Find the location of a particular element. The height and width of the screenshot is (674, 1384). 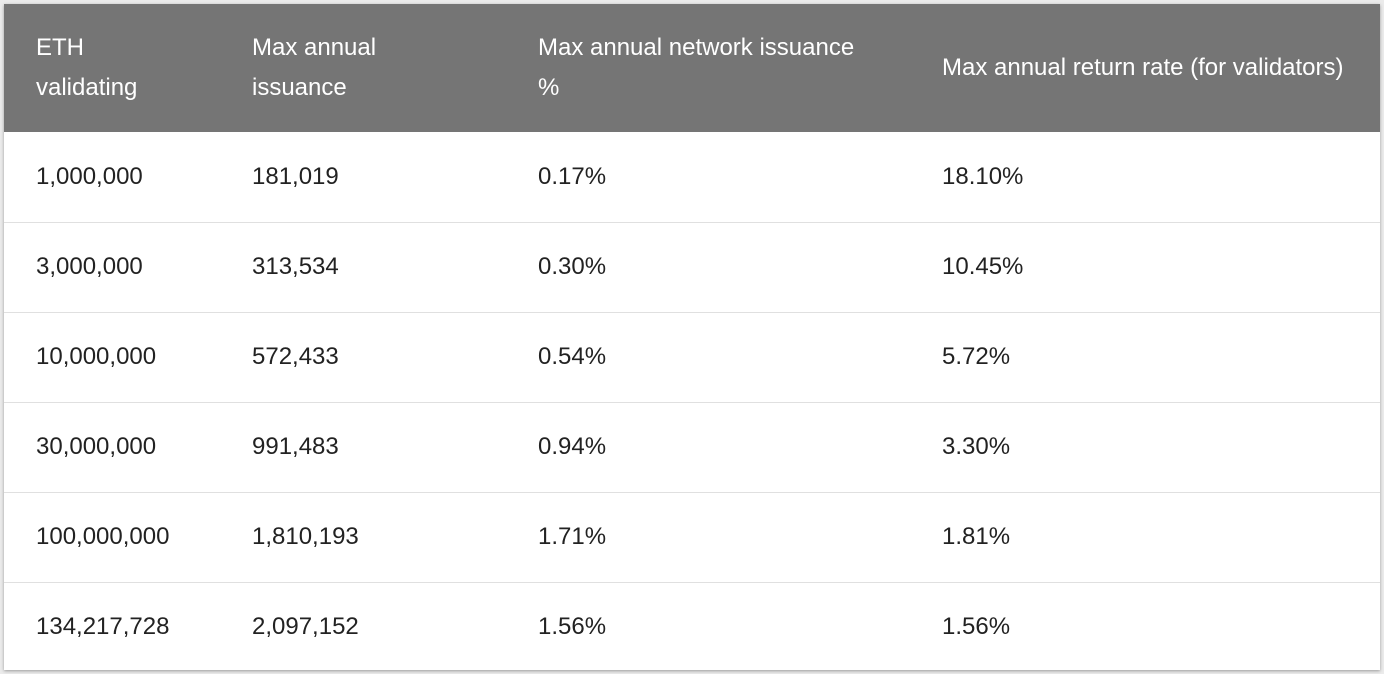

cell-max-annual-issuance: 2,097,152 is located at coordinates (305, 627).